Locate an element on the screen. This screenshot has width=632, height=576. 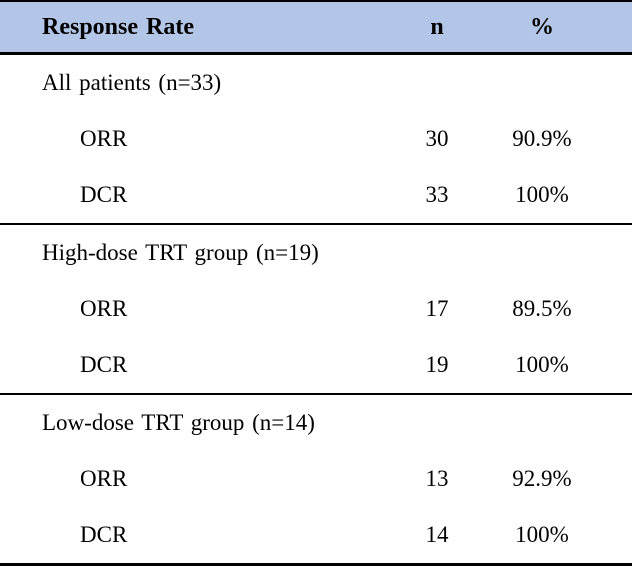
row-n-value: 13 is located at coordinates (437, 478).